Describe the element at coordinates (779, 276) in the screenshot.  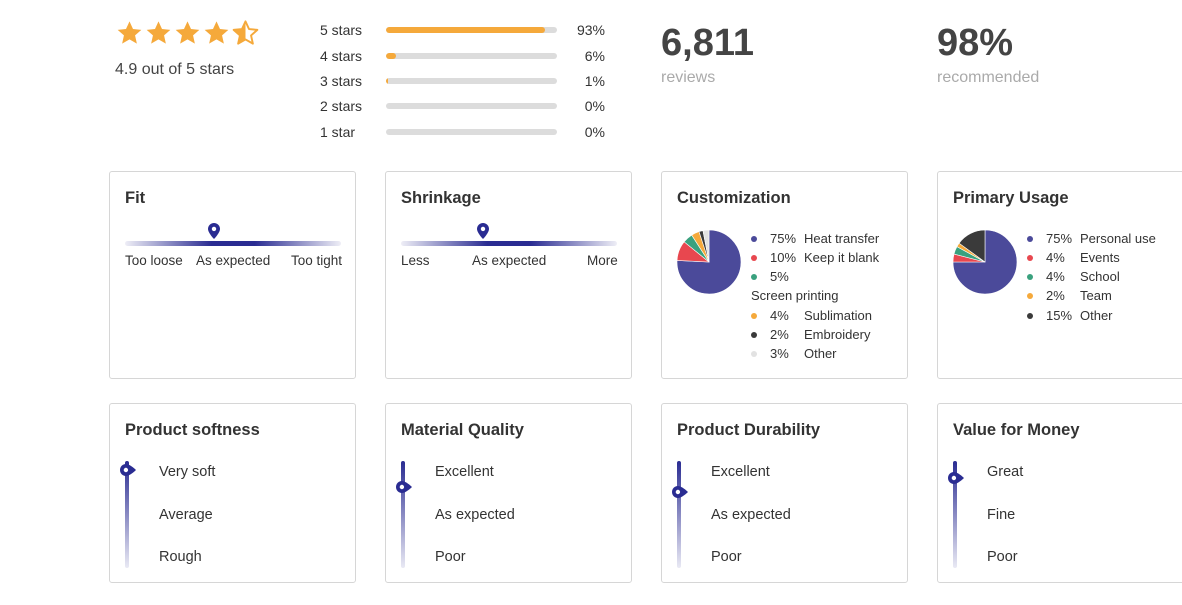
I see `legend-percent: 5%` at that location.